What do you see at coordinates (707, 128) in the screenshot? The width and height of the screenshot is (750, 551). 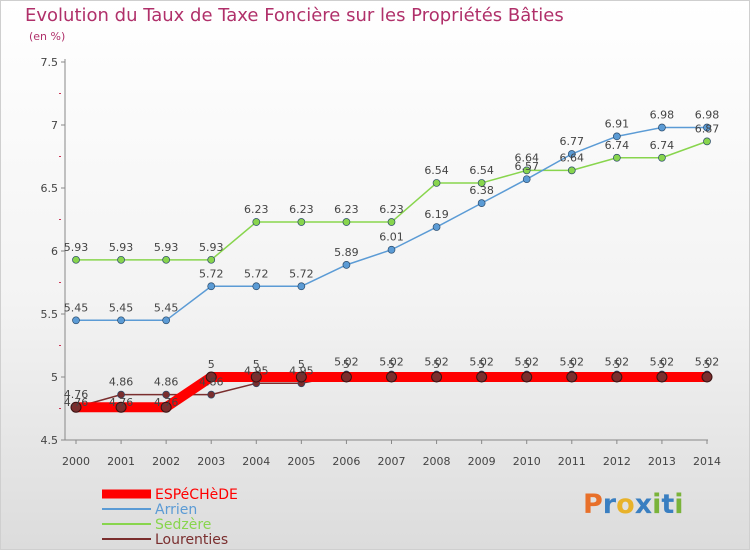 I see `data-label: 6.87` at bounding box center [707, 128].